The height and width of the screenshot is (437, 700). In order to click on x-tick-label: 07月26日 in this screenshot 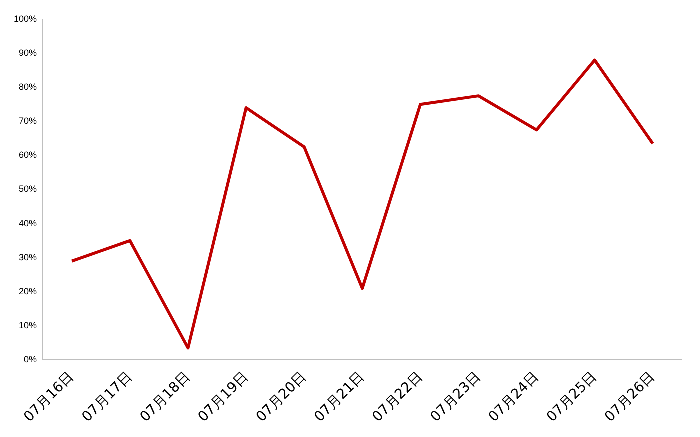, I will do `click(630, 397)`.